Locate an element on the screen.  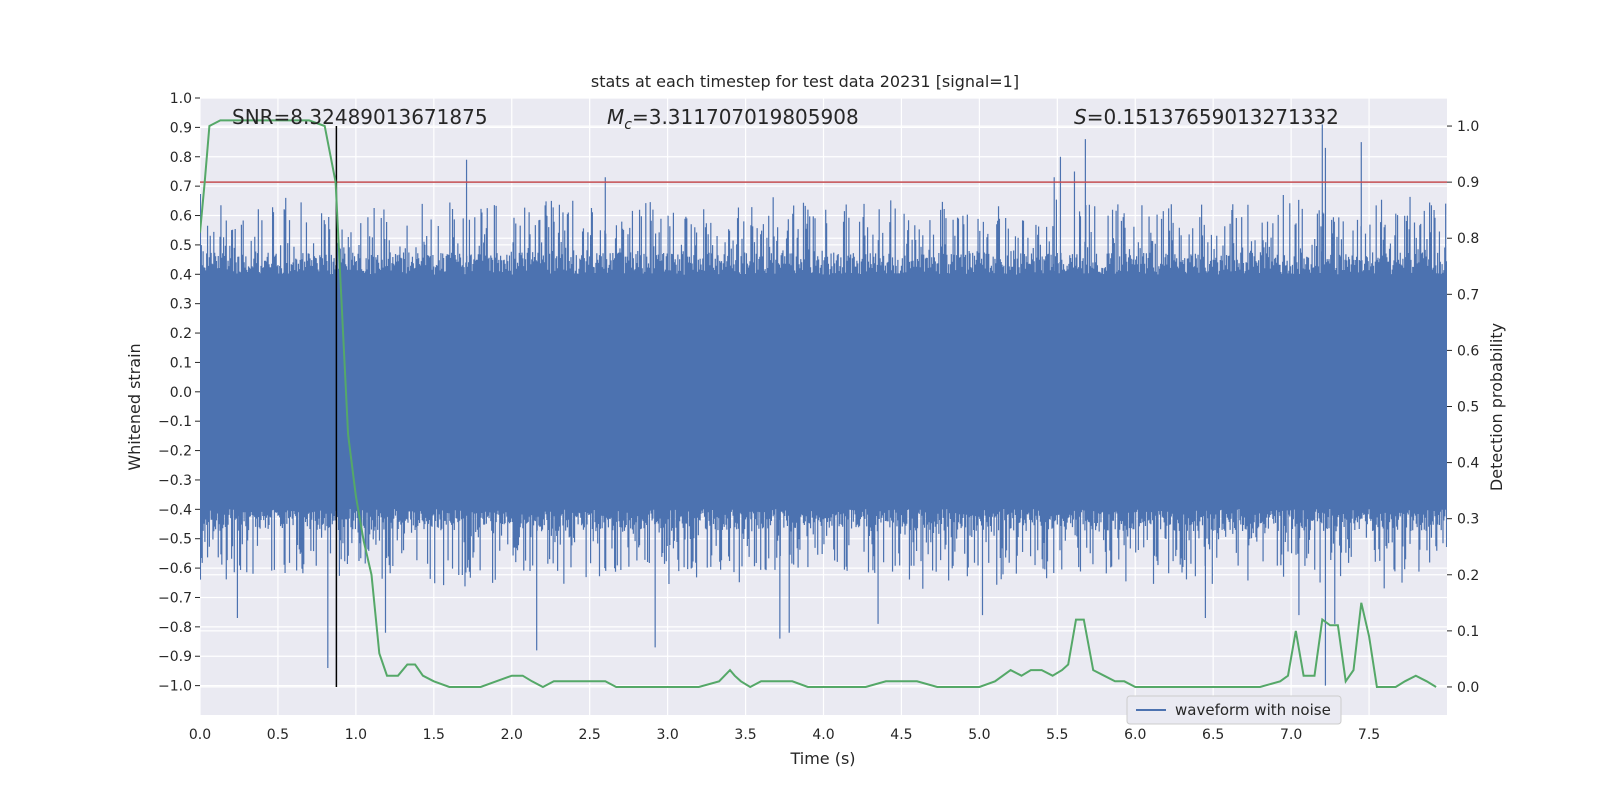
s-symbol: S is located at coordinates (1080, 117).